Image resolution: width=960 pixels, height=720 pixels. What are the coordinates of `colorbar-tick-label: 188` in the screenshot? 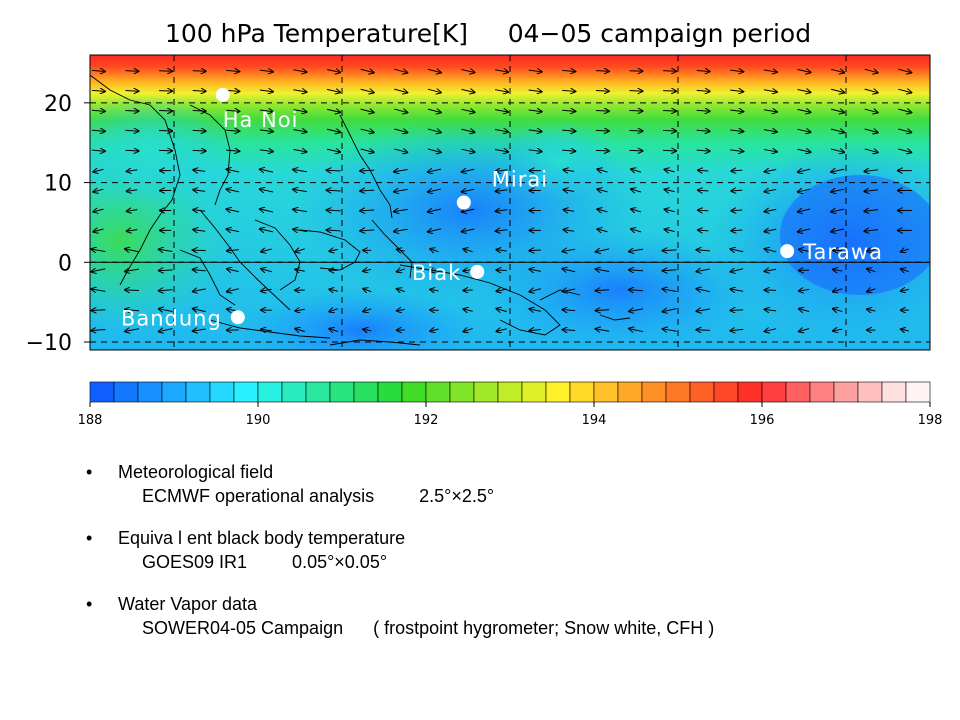 It's located at (90, 420).